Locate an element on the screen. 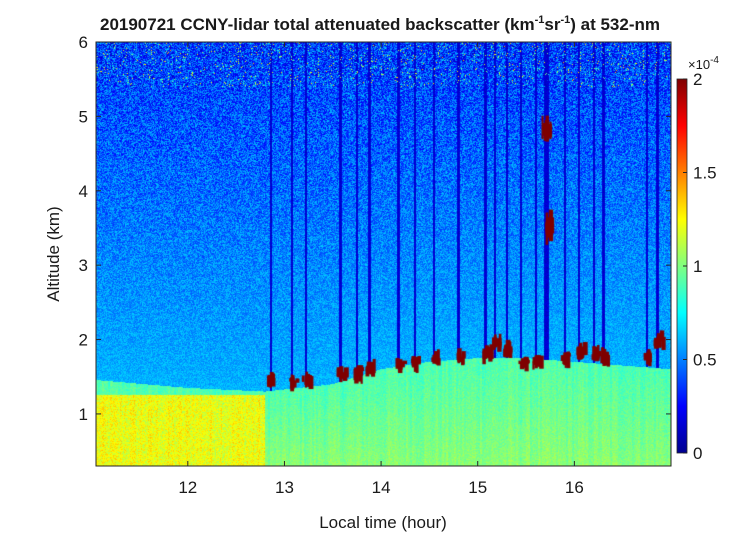 This screenshot has height=535, width=741. y-axis-label: Altitude (km) is located at coordinates (53, 253).